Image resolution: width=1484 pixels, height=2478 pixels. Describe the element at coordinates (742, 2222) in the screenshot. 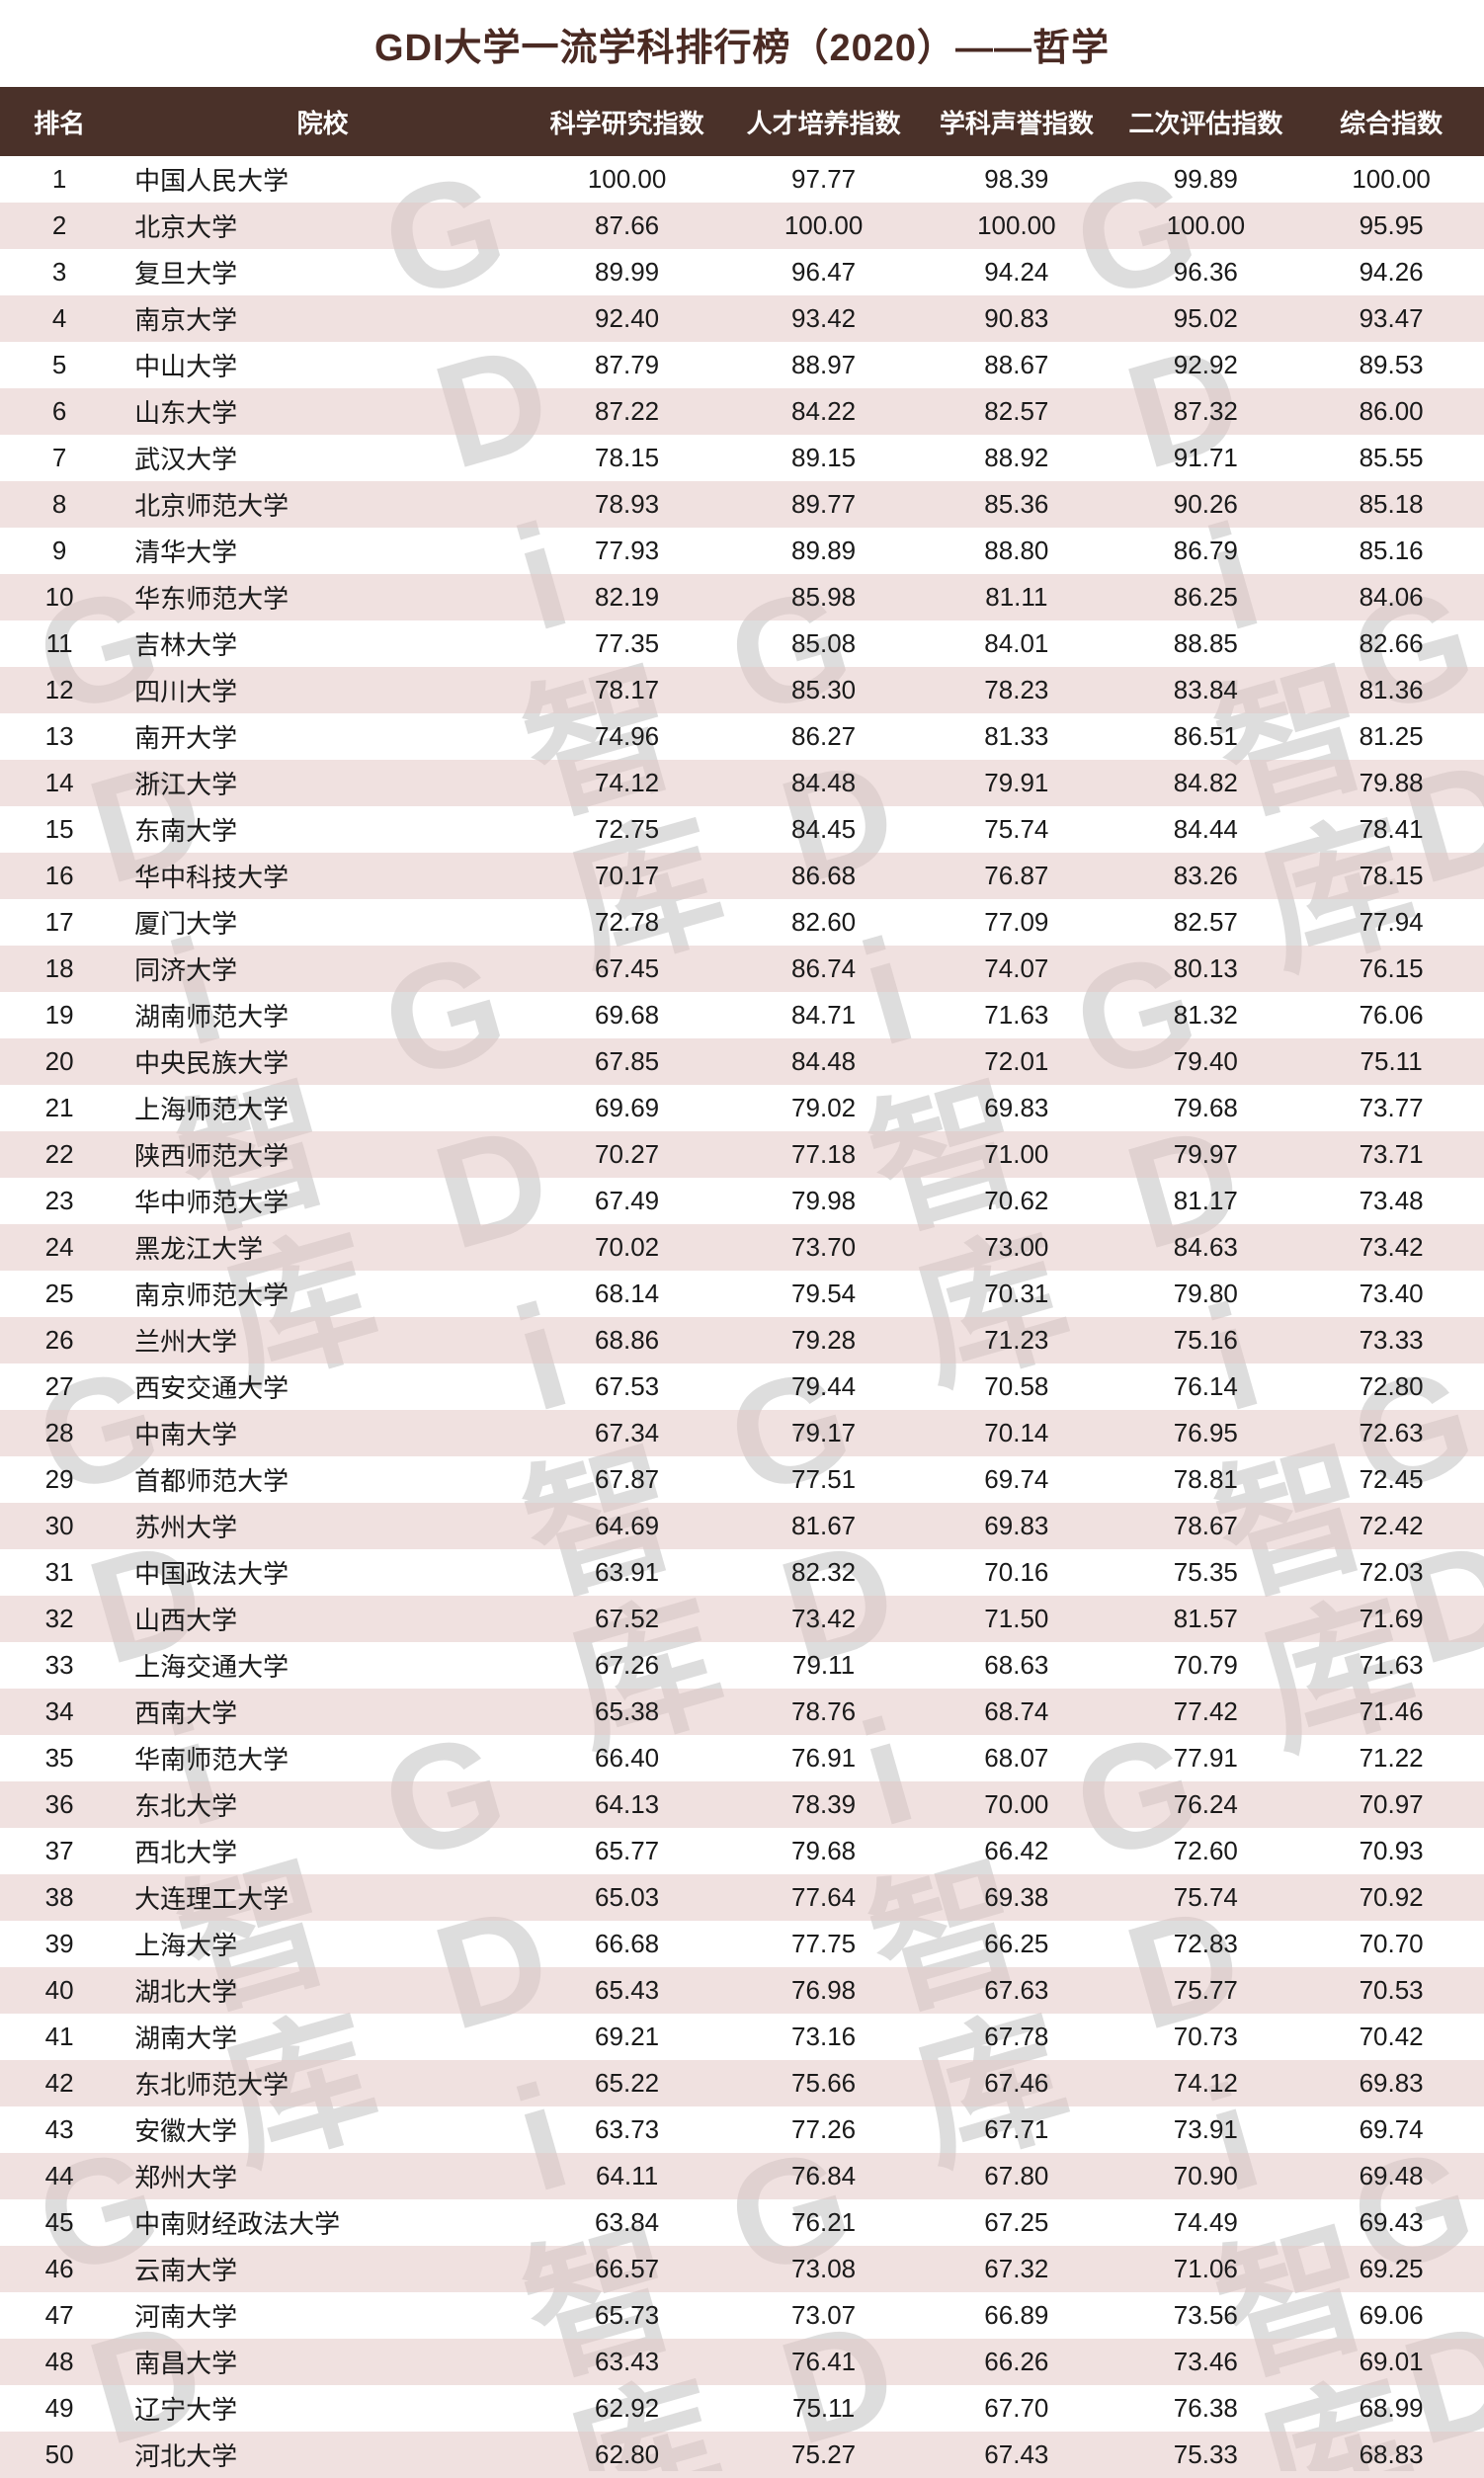

I see `table-row: 45 中南财经政法大学 63.84 76.21 67.25 74.49 69.43` at that location.